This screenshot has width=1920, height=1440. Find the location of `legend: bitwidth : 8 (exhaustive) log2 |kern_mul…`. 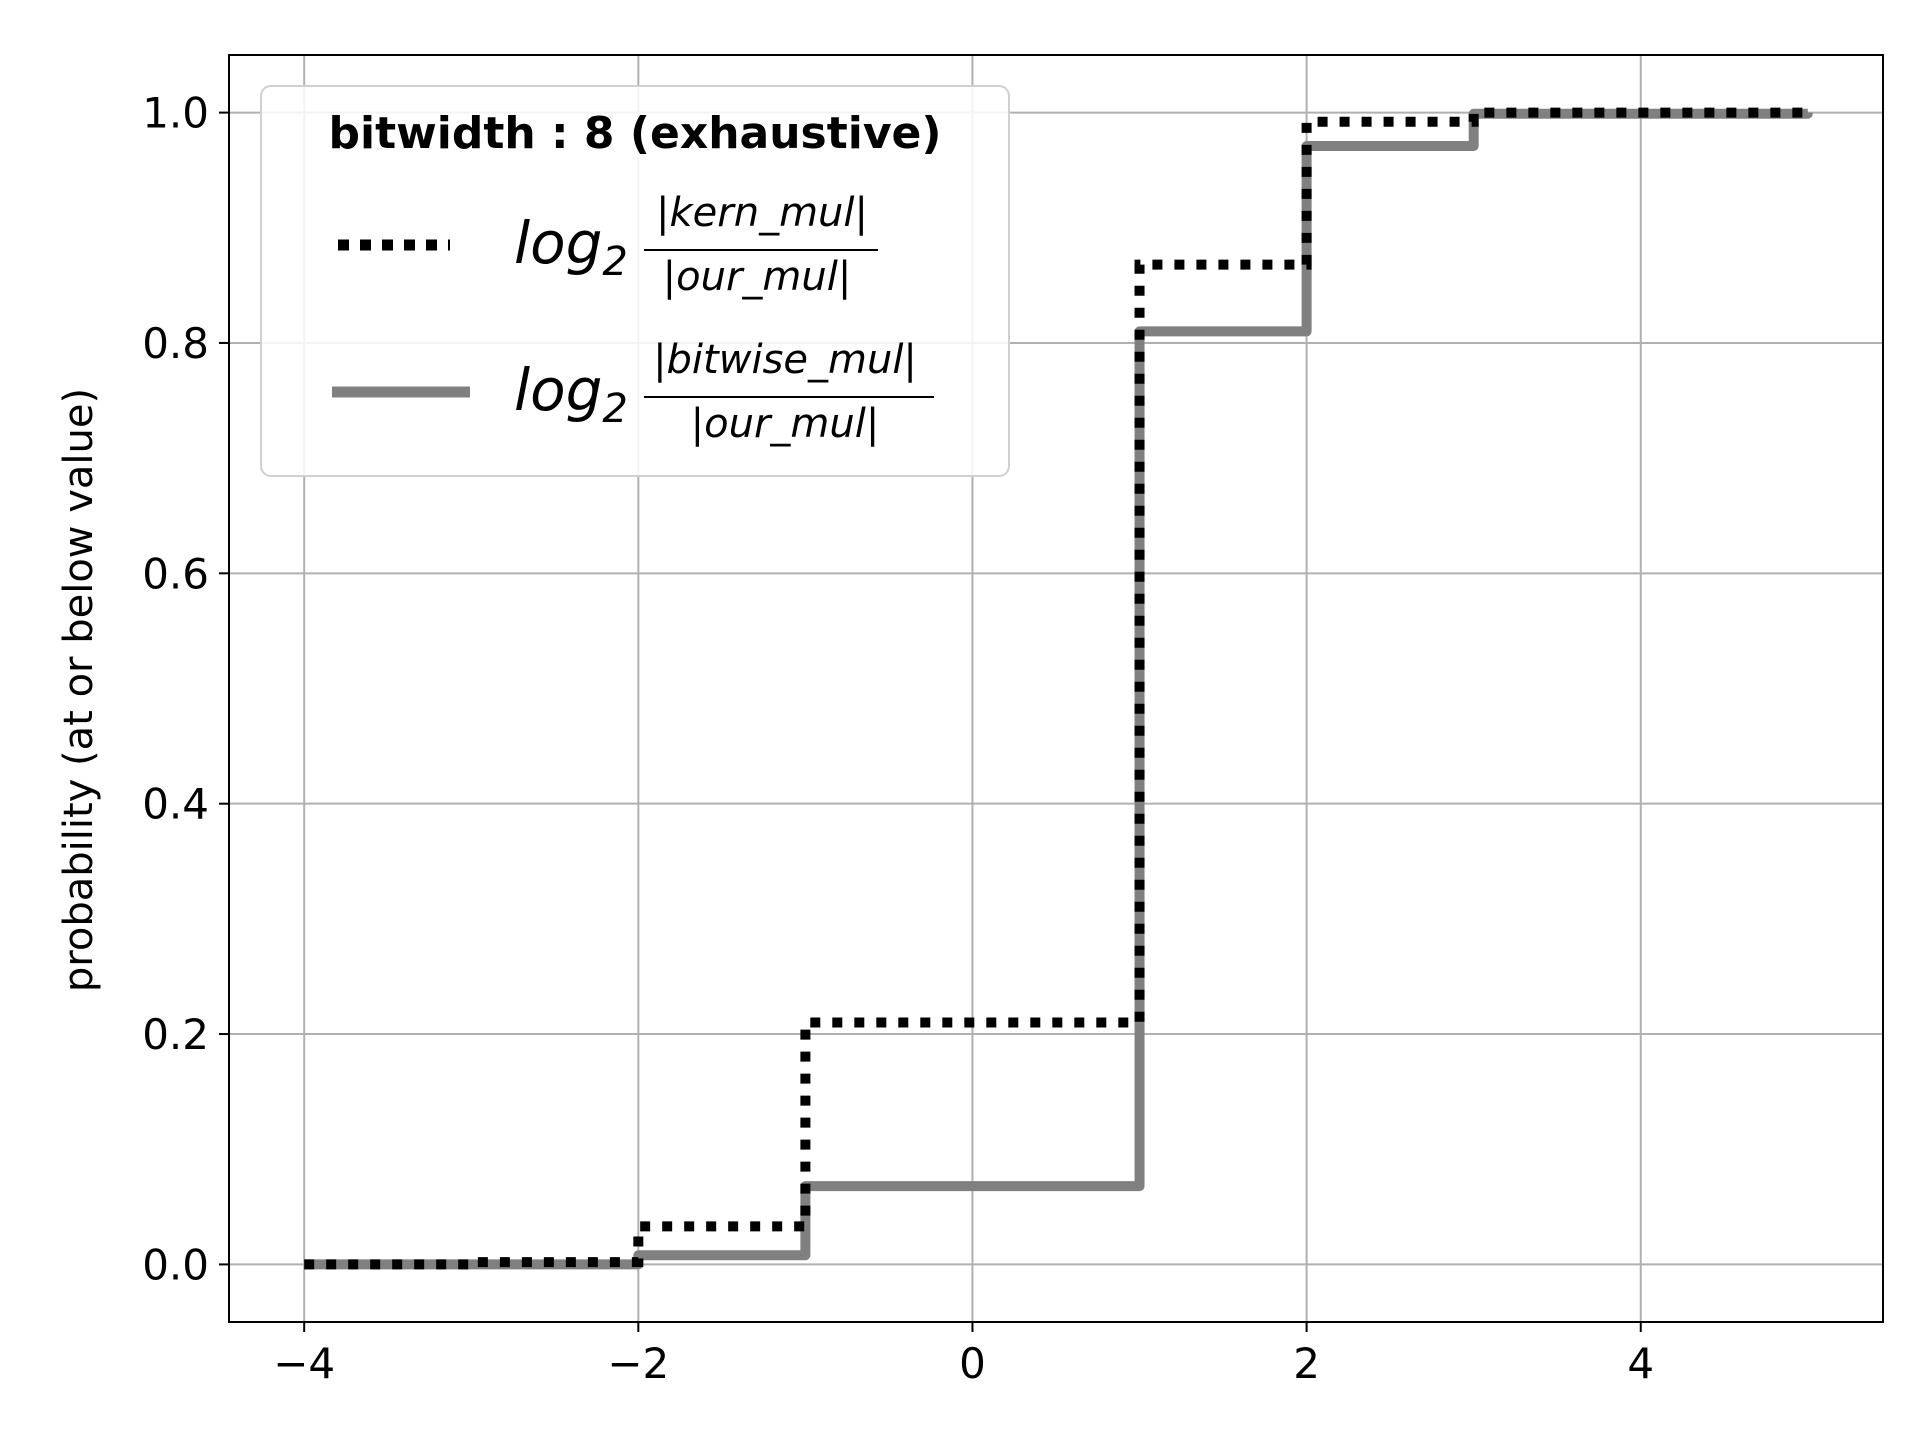

legend: bitwidth : 8 (exhaustive) log2 |kern_mul… is located at coordinates (635, 281).